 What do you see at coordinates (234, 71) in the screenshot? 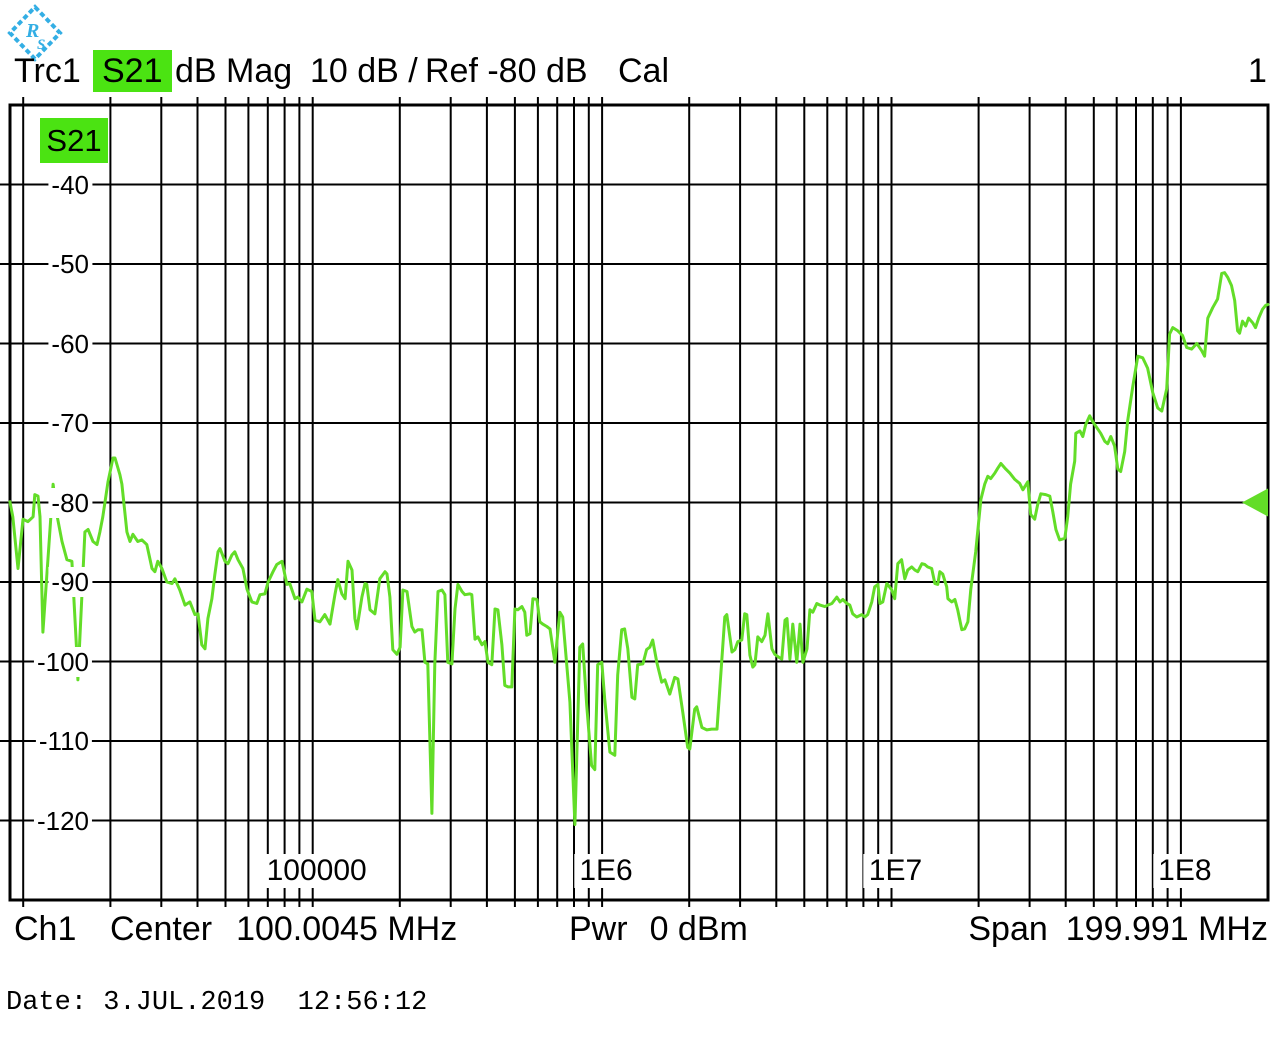
I see `trace-format: dB Mag` at bounding box center [234, 71].